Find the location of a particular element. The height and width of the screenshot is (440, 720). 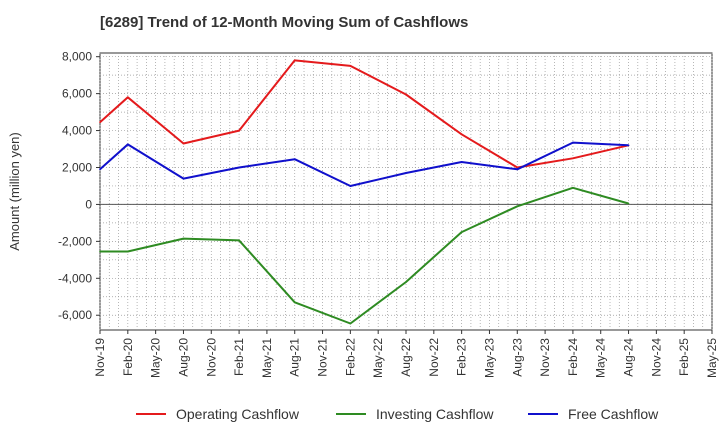

y-axis-label: Amount (million yen) is located at coordinates (14, 191).